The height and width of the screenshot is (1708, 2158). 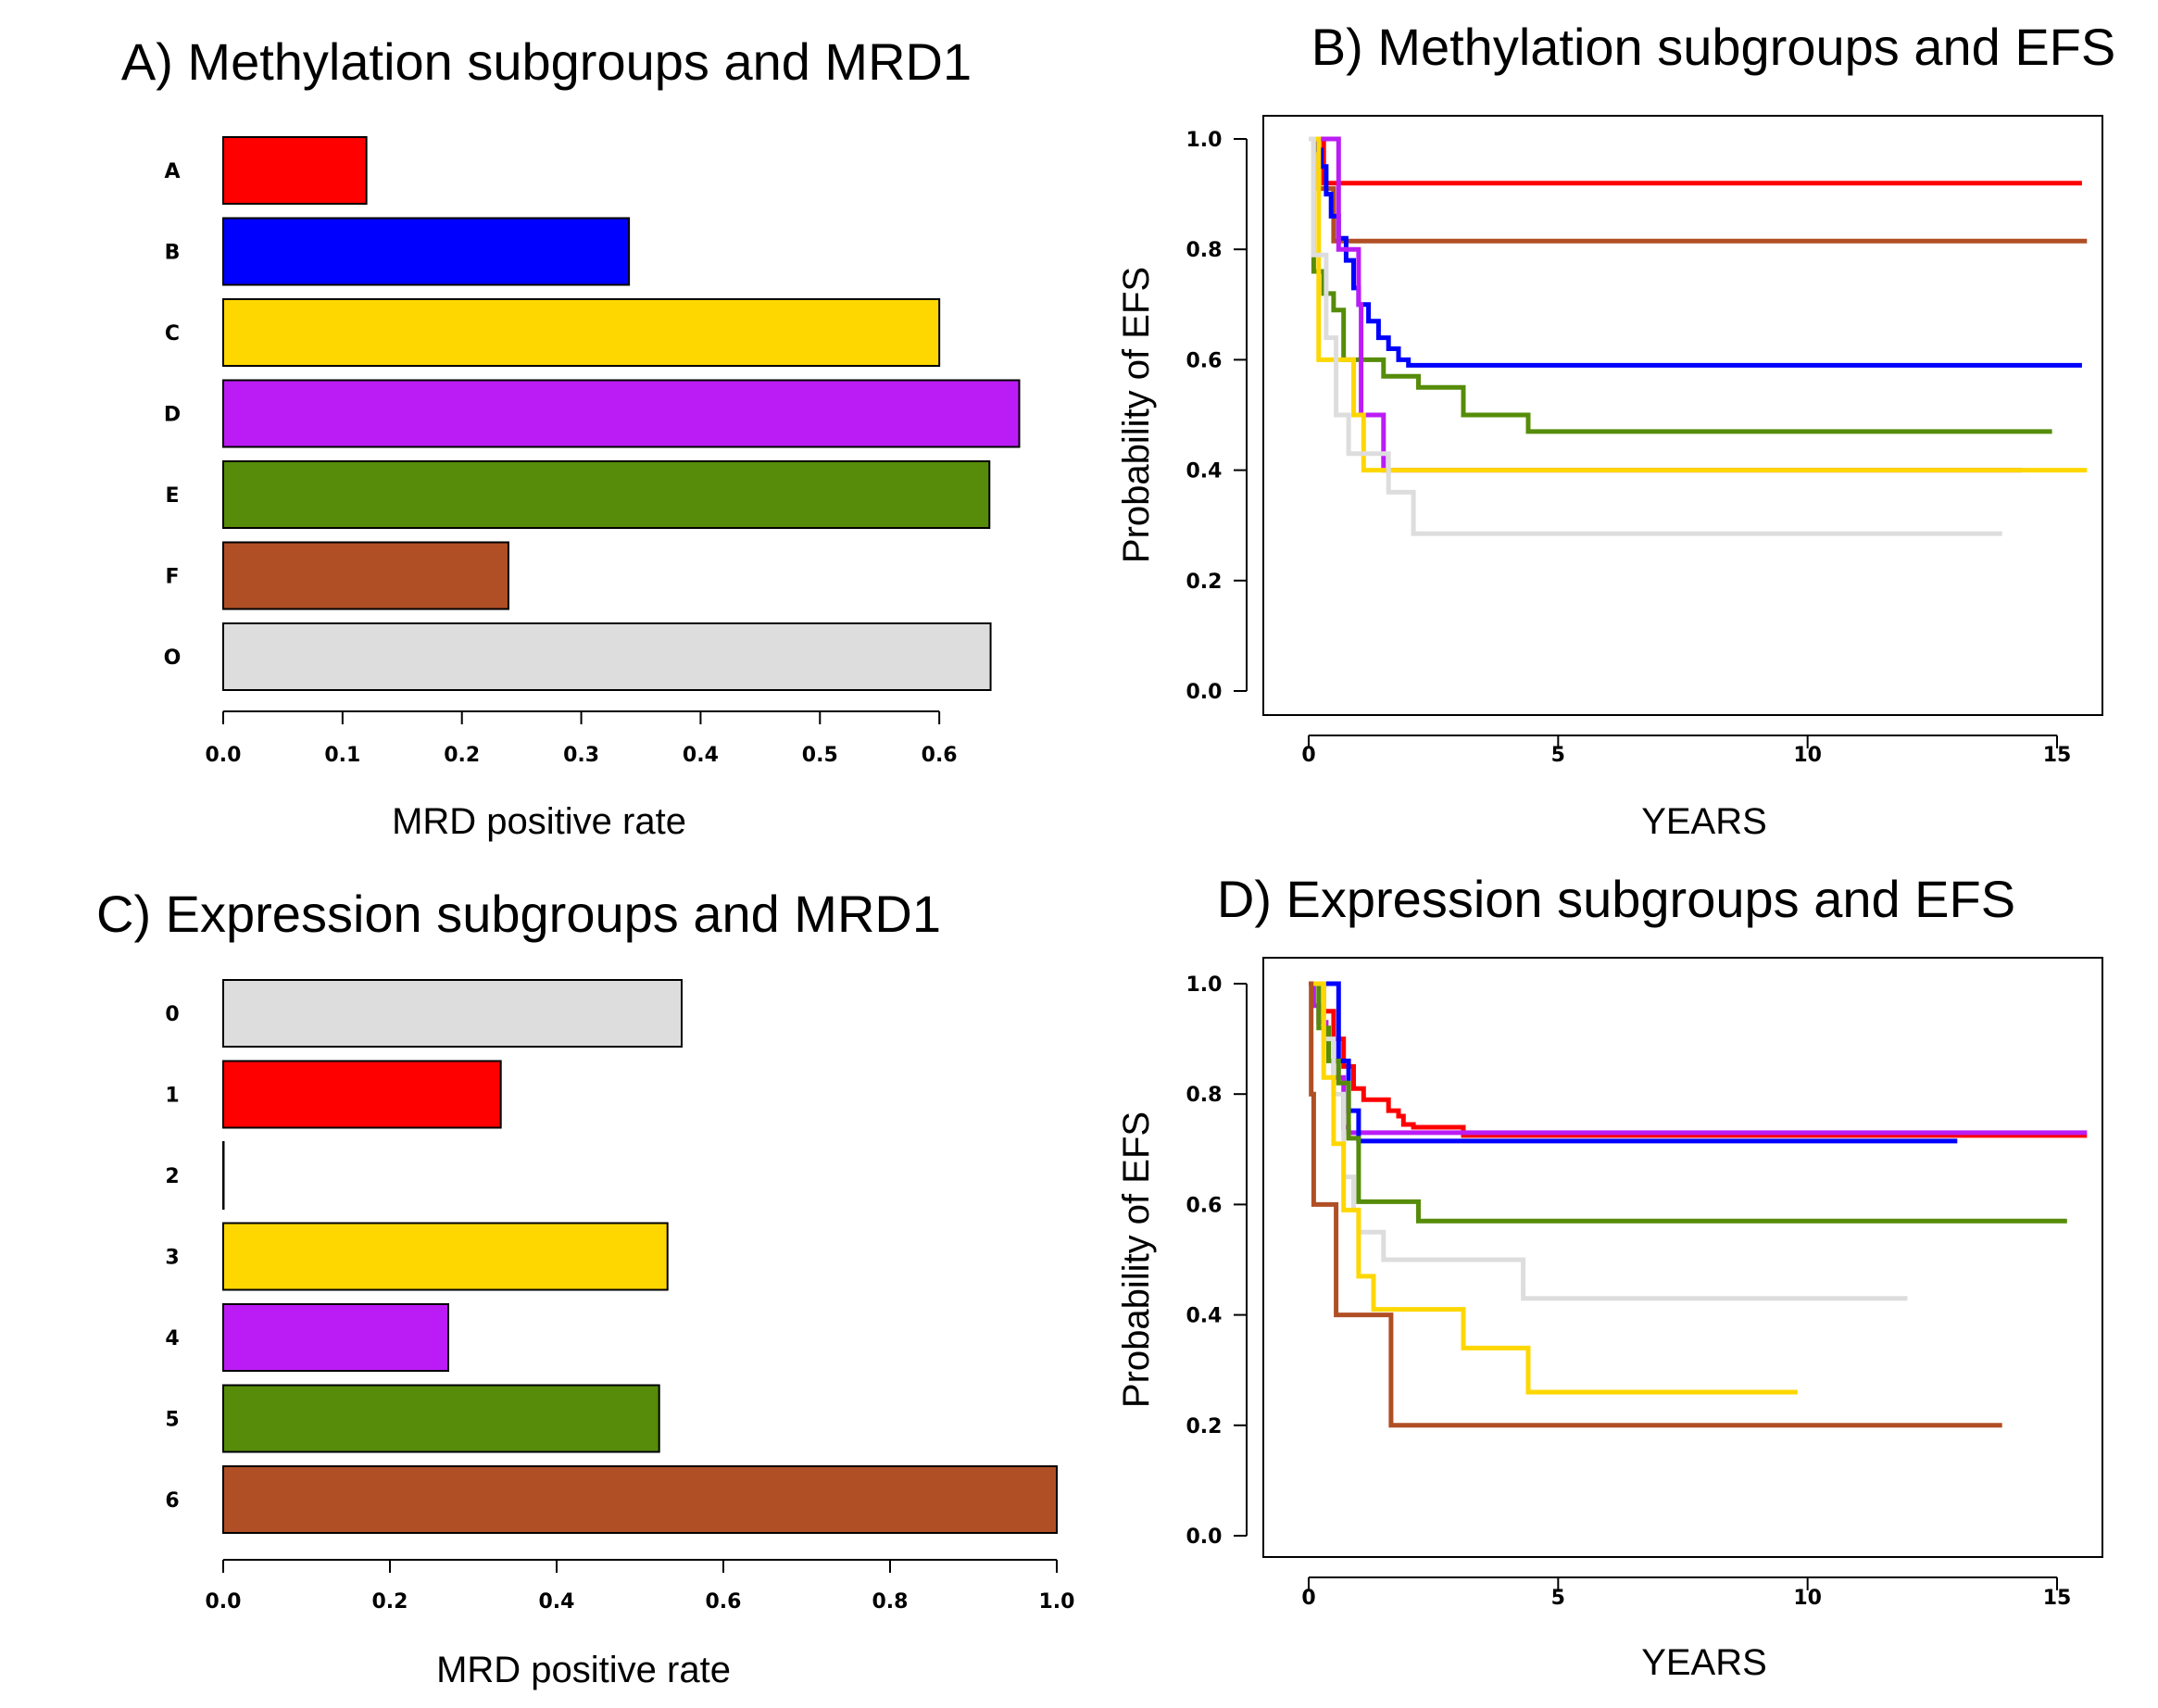 I want to click on panel-a-title: A) Methylation subgroups and MRD1, so click(x=546, y=61).